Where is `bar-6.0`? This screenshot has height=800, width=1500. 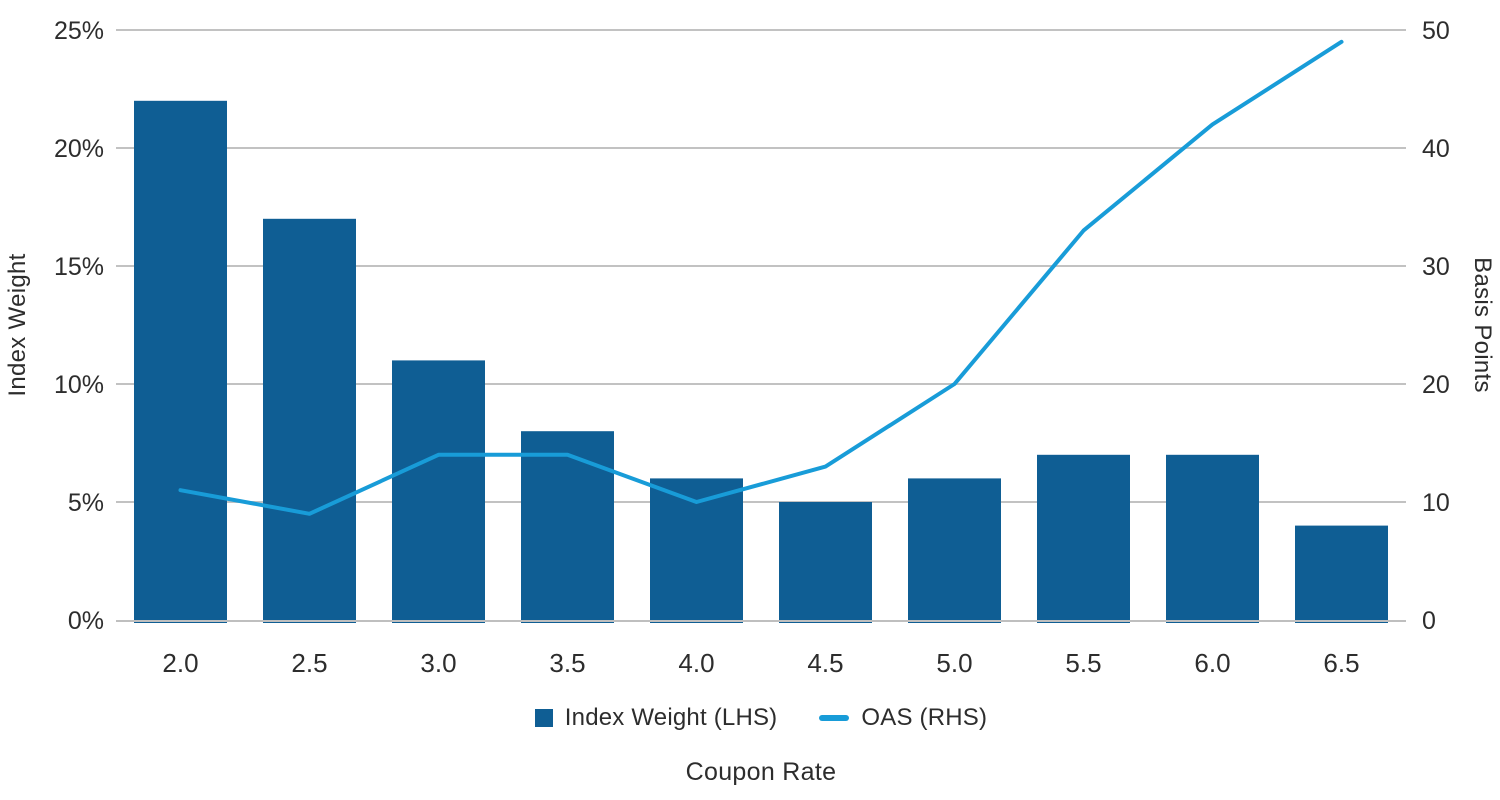
bar-6.0 is located at coordinates (1212, 538).